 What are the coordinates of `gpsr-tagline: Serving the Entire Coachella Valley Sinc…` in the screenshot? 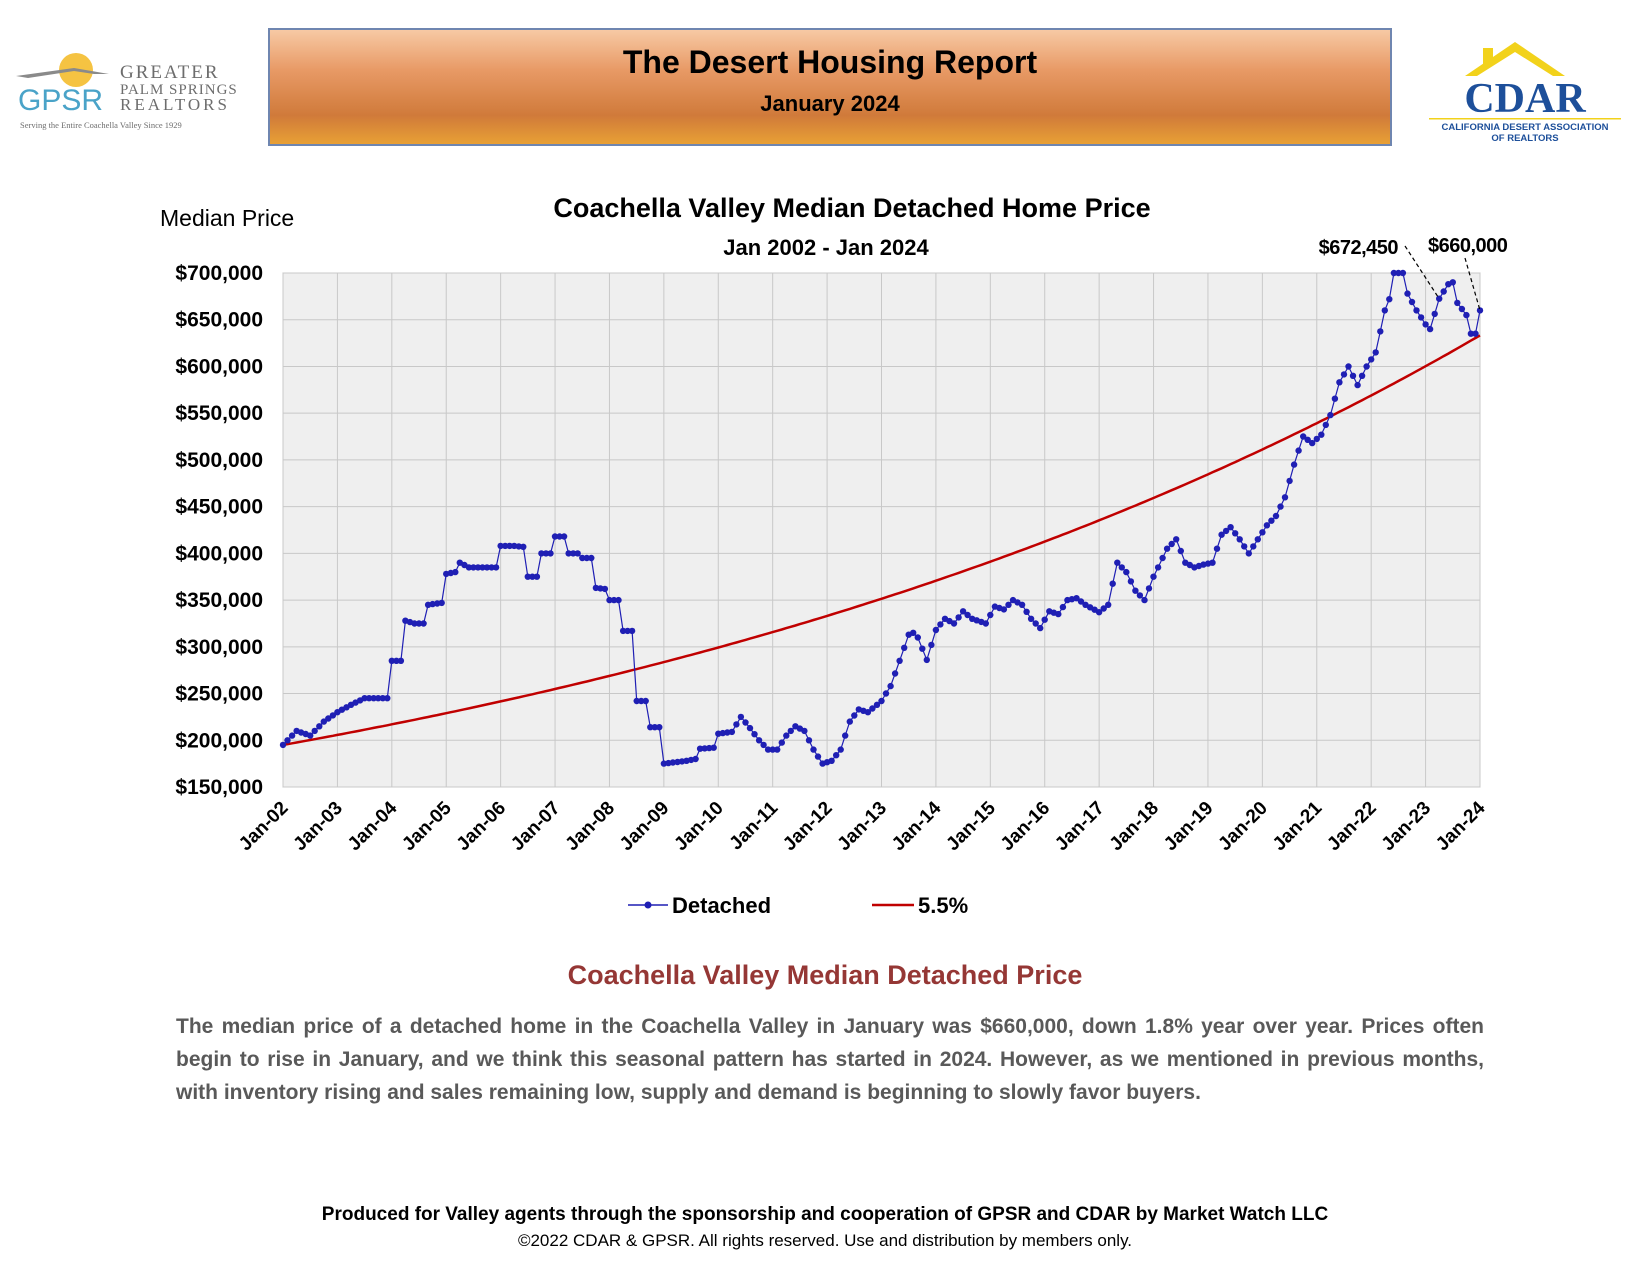 It's located at (101, 125).